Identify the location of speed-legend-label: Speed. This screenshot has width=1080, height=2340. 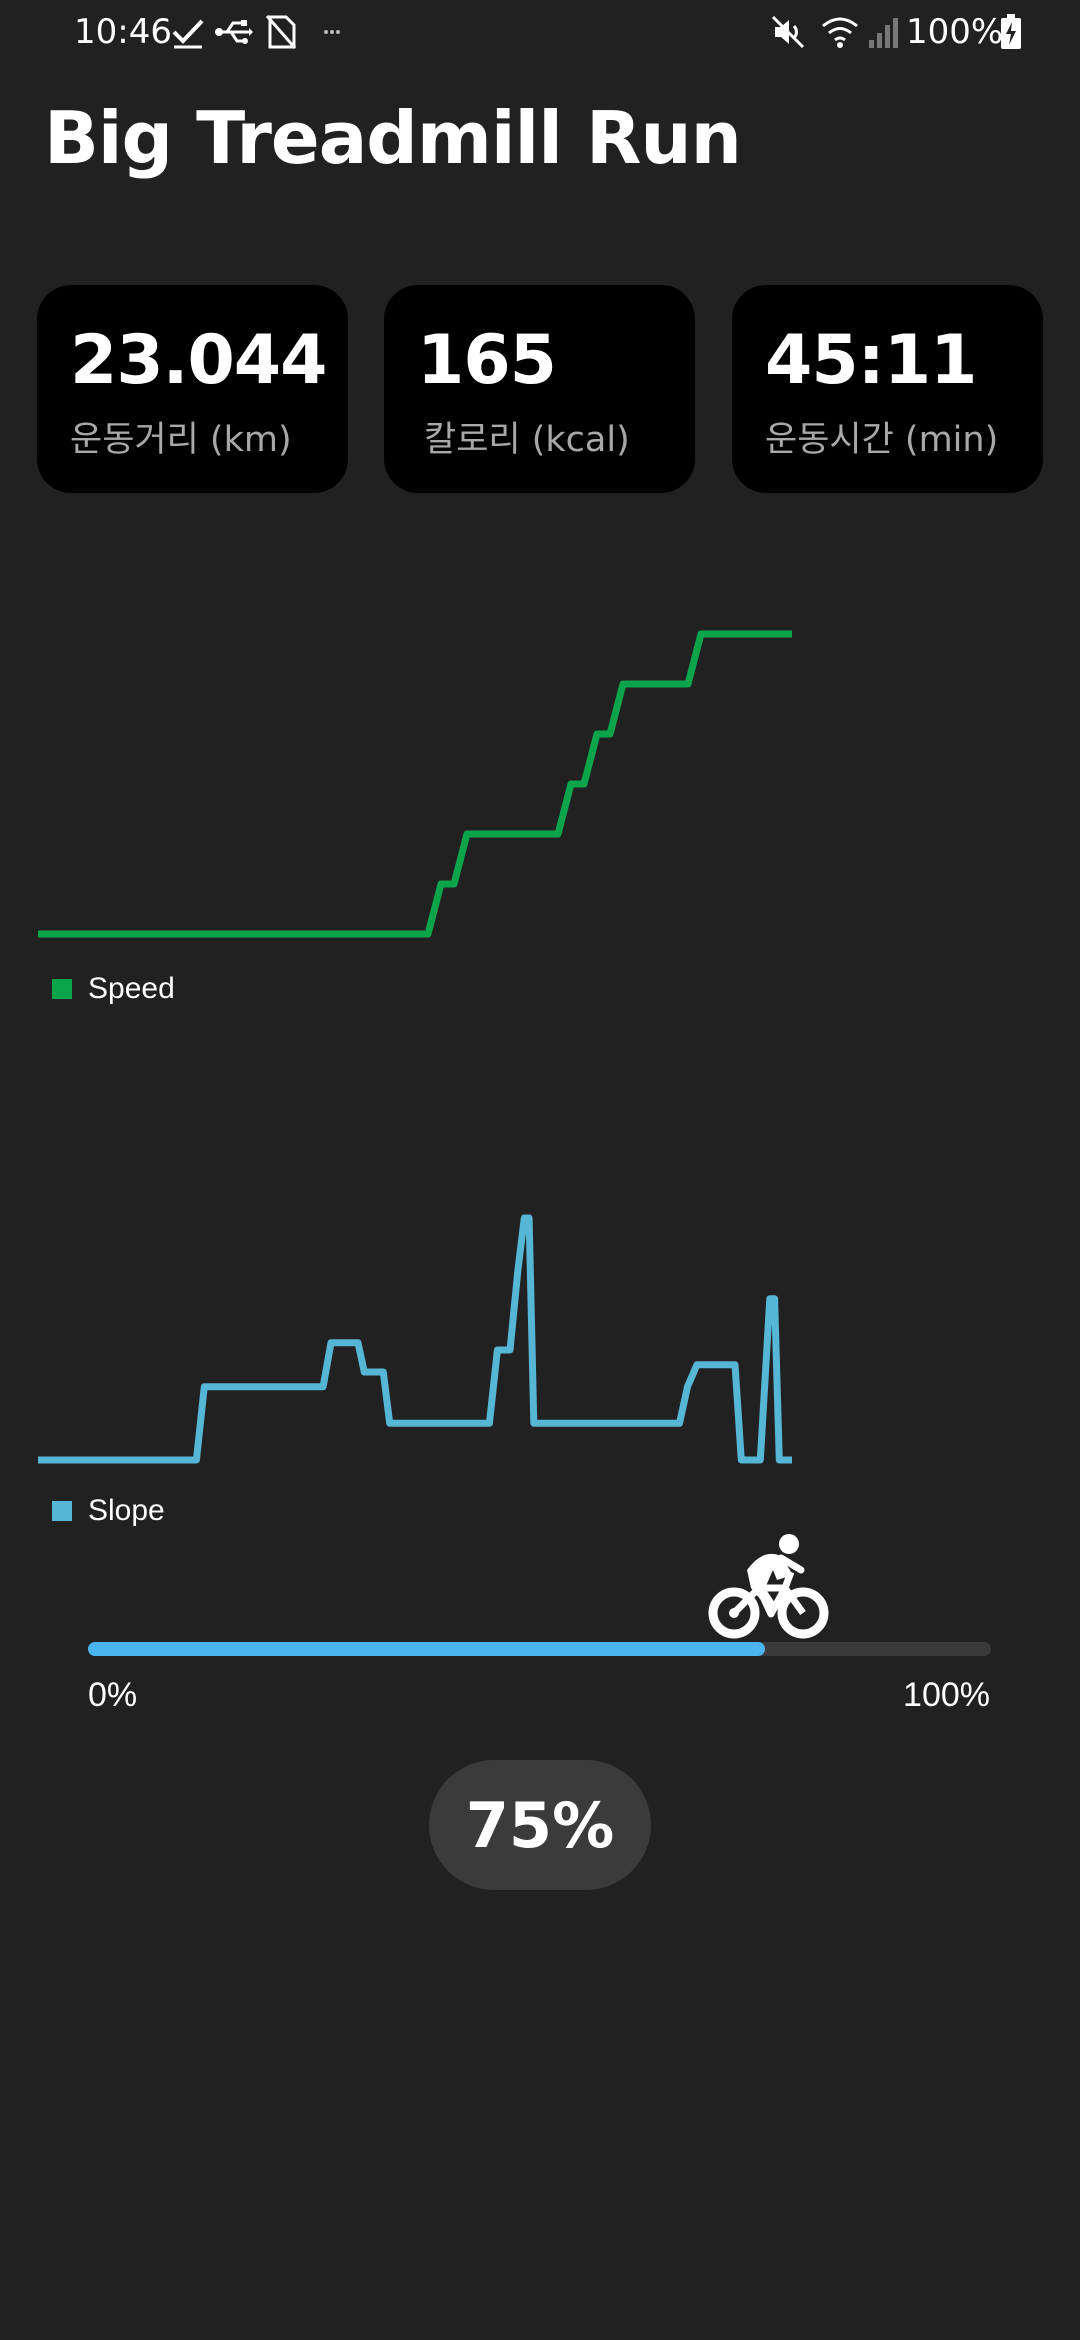
(131, 988).